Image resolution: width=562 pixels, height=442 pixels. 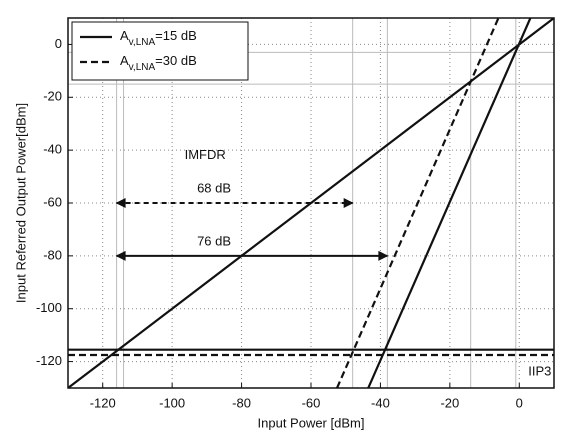 What do you see at coordinates (380, 402) in the screenshot?
I see `x-tick-label: -40` at bounding box center [380, 402].